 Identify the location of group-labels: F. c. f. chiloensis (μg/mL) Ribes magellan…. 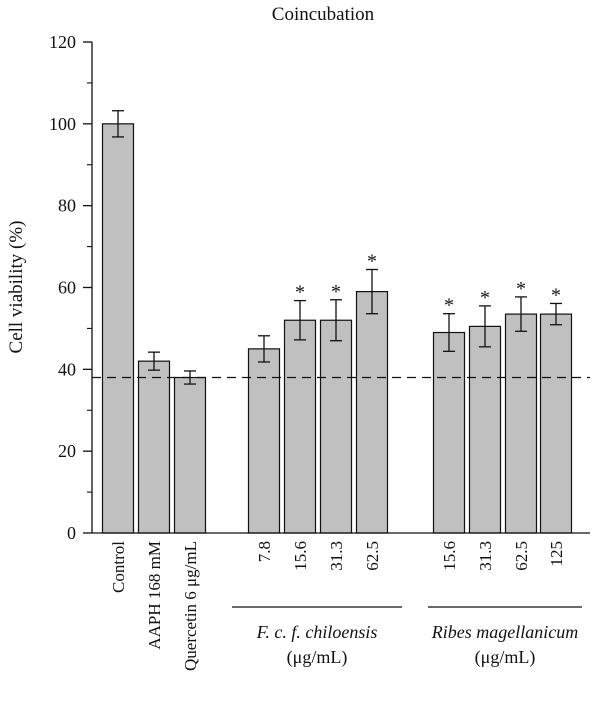
(407, 637).